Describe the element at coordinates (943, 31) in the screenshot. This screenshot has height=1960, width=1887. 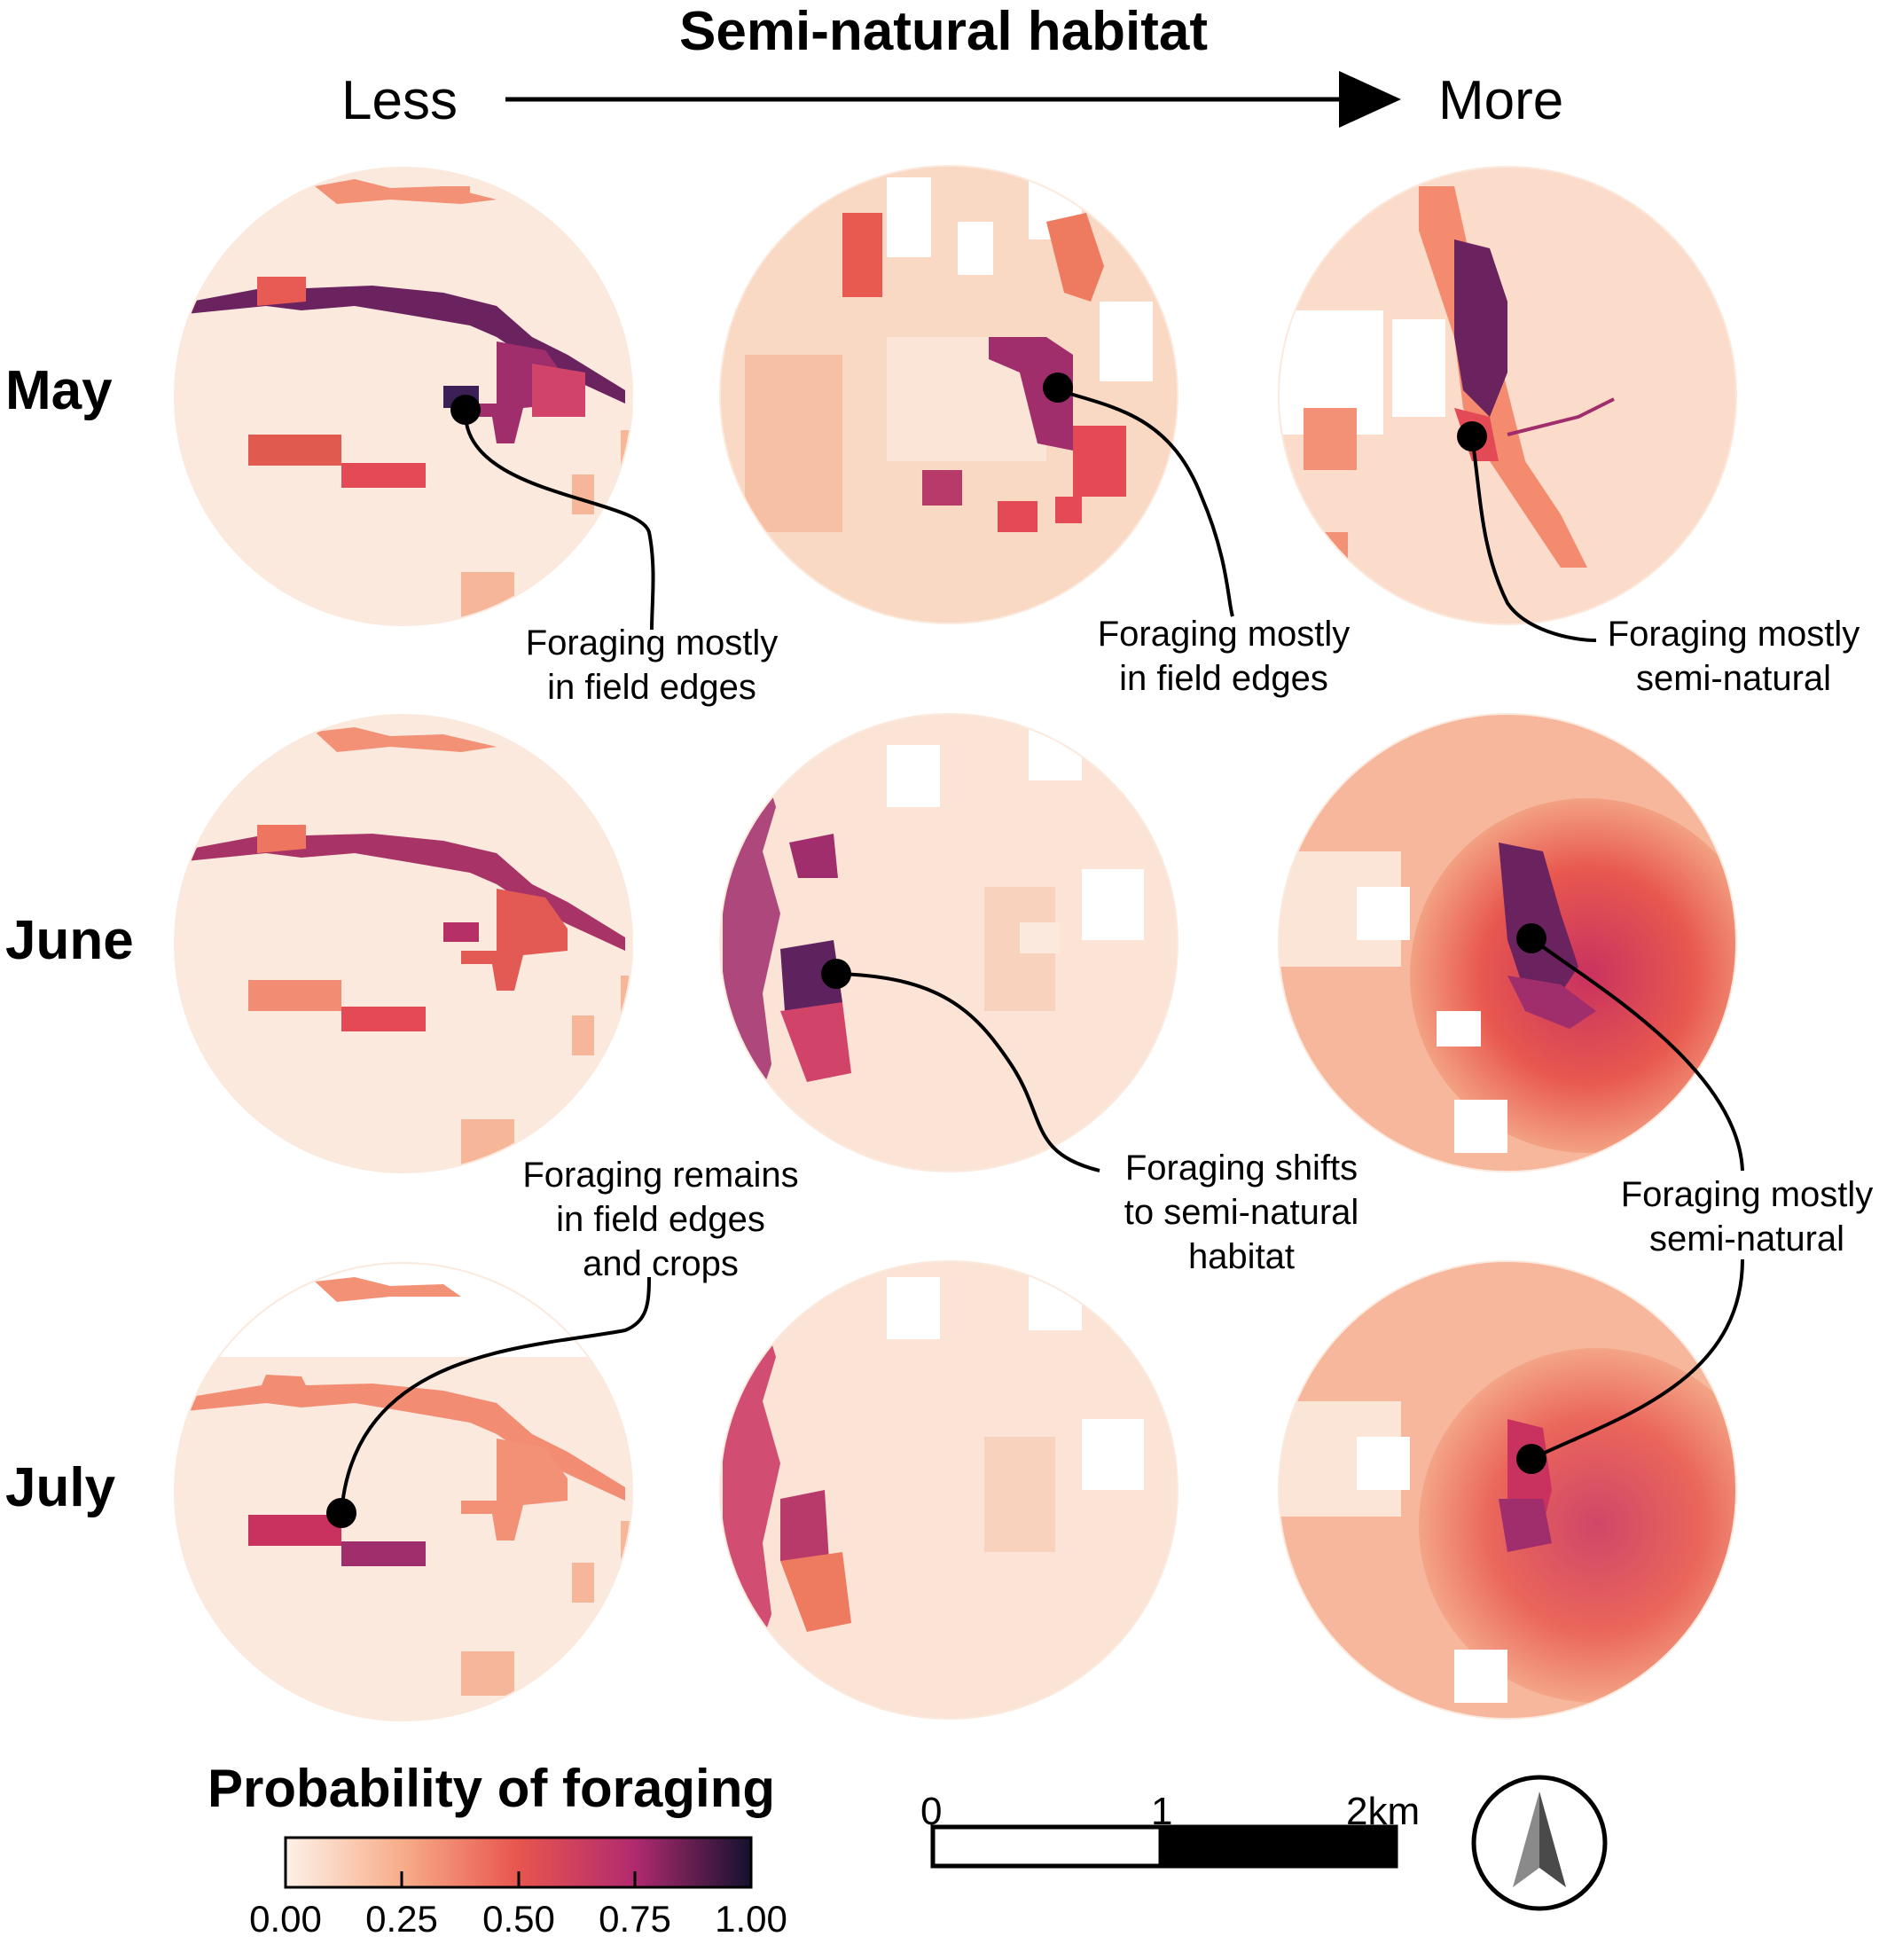
I see `figure-title: Semi-natural habitat` at that location.